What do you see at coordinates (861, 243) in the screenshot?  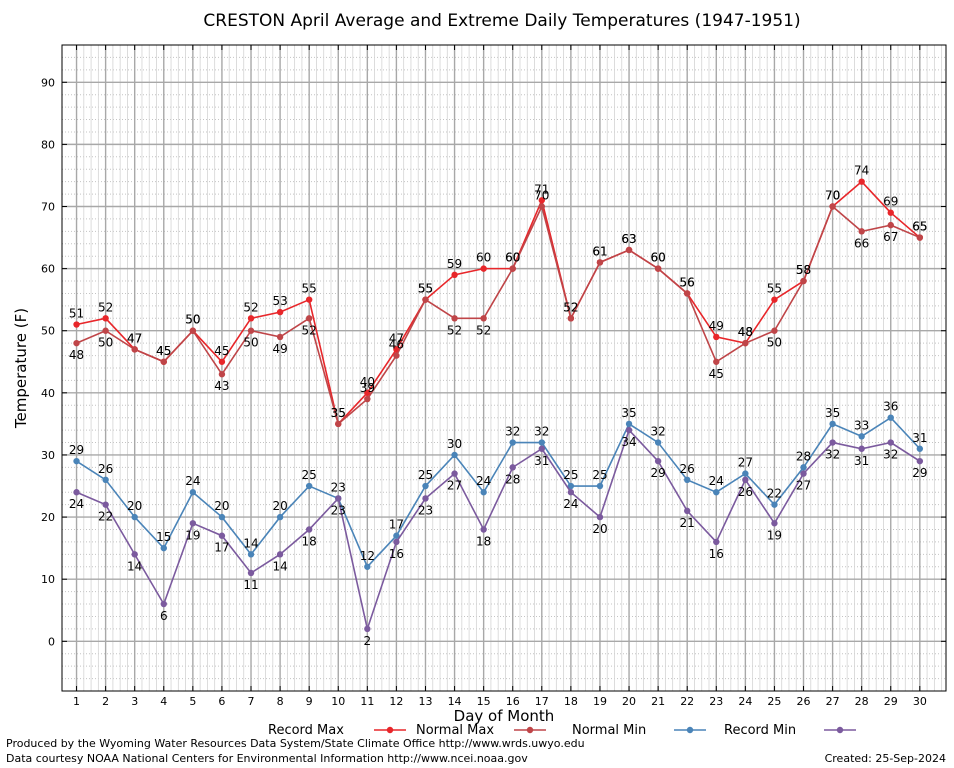 I see `data-label: 66` at bounding box center [861, 243].